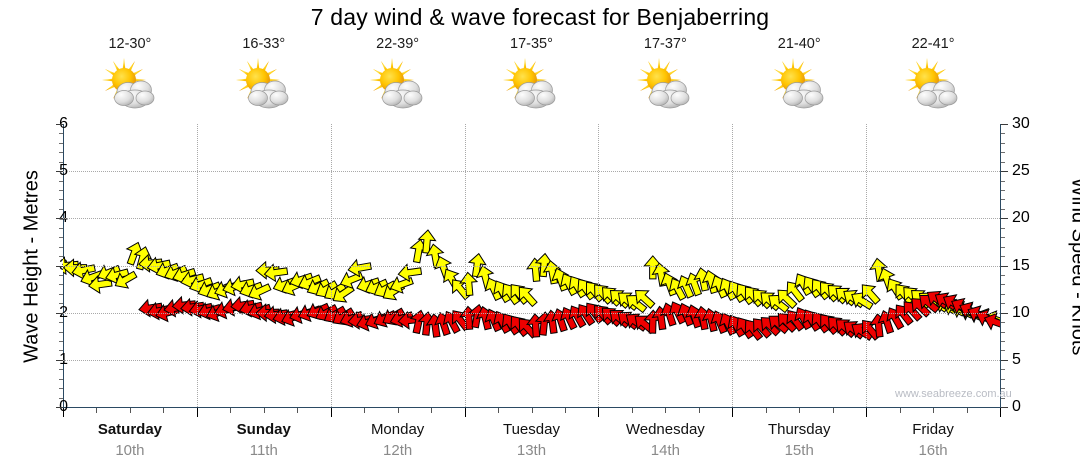 This screenshot has height=475, width=1080. What do you see at coordinates (531, 44) in the screenshot?
I see `temperature-range: 17-35°` at bounding box center [531, 44].